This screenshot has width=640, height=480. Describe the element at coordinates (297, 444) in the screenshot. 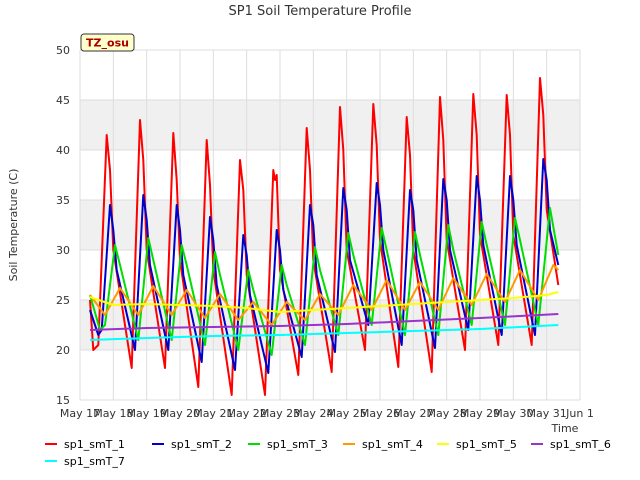

I see `legend-label: sp1_smT_3` at that location.